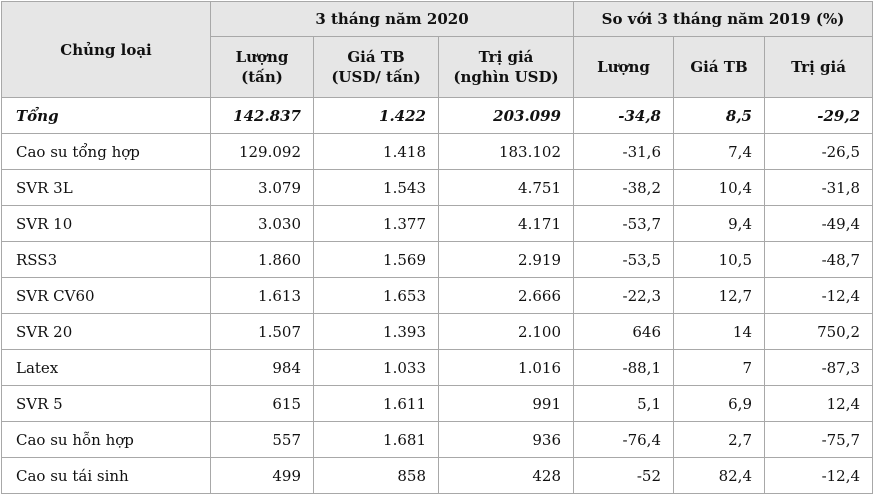 This screenshot has width=873, height=498. What do you see at coordinates (376, 331) in the screenshot?
I see `cell-avg-price: 1.393` at bounding box center [376, 331].